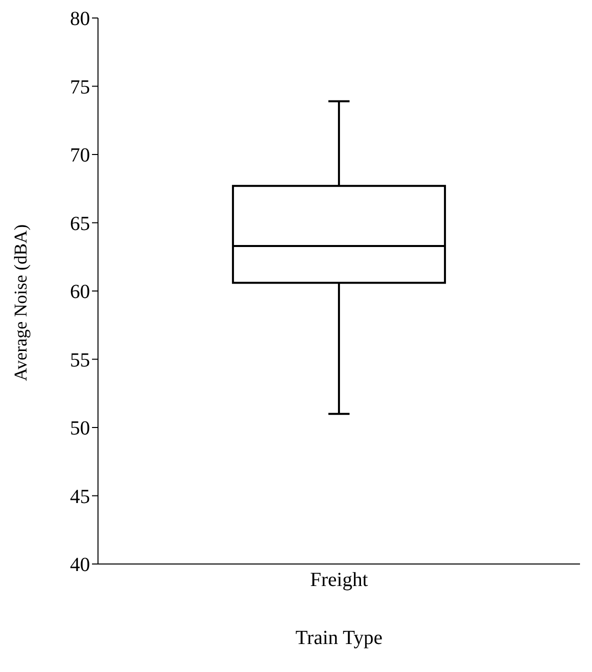  What do you see at coordinates (80, 565) in the screenshot?
I see `y-tick-label: 40` at bounding box center [80, 565].